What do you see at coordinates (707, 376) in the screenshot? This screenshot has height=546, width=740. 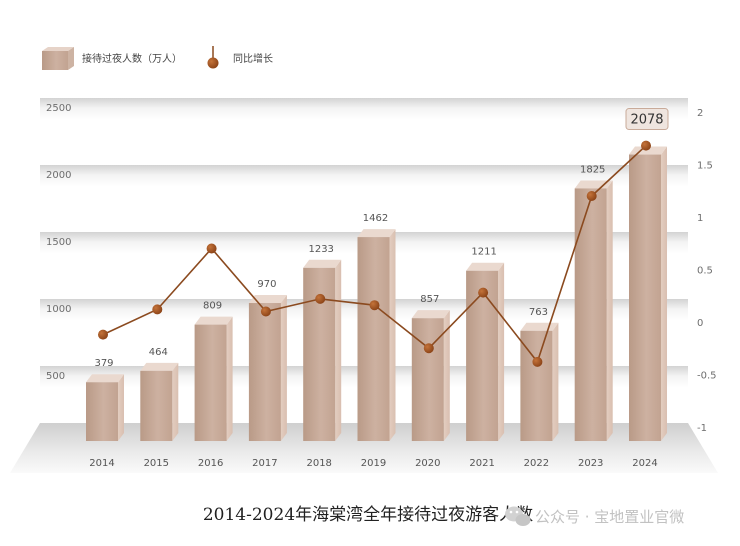 I see `right-tick-label: -0.5` at bounding box center [707, 376].